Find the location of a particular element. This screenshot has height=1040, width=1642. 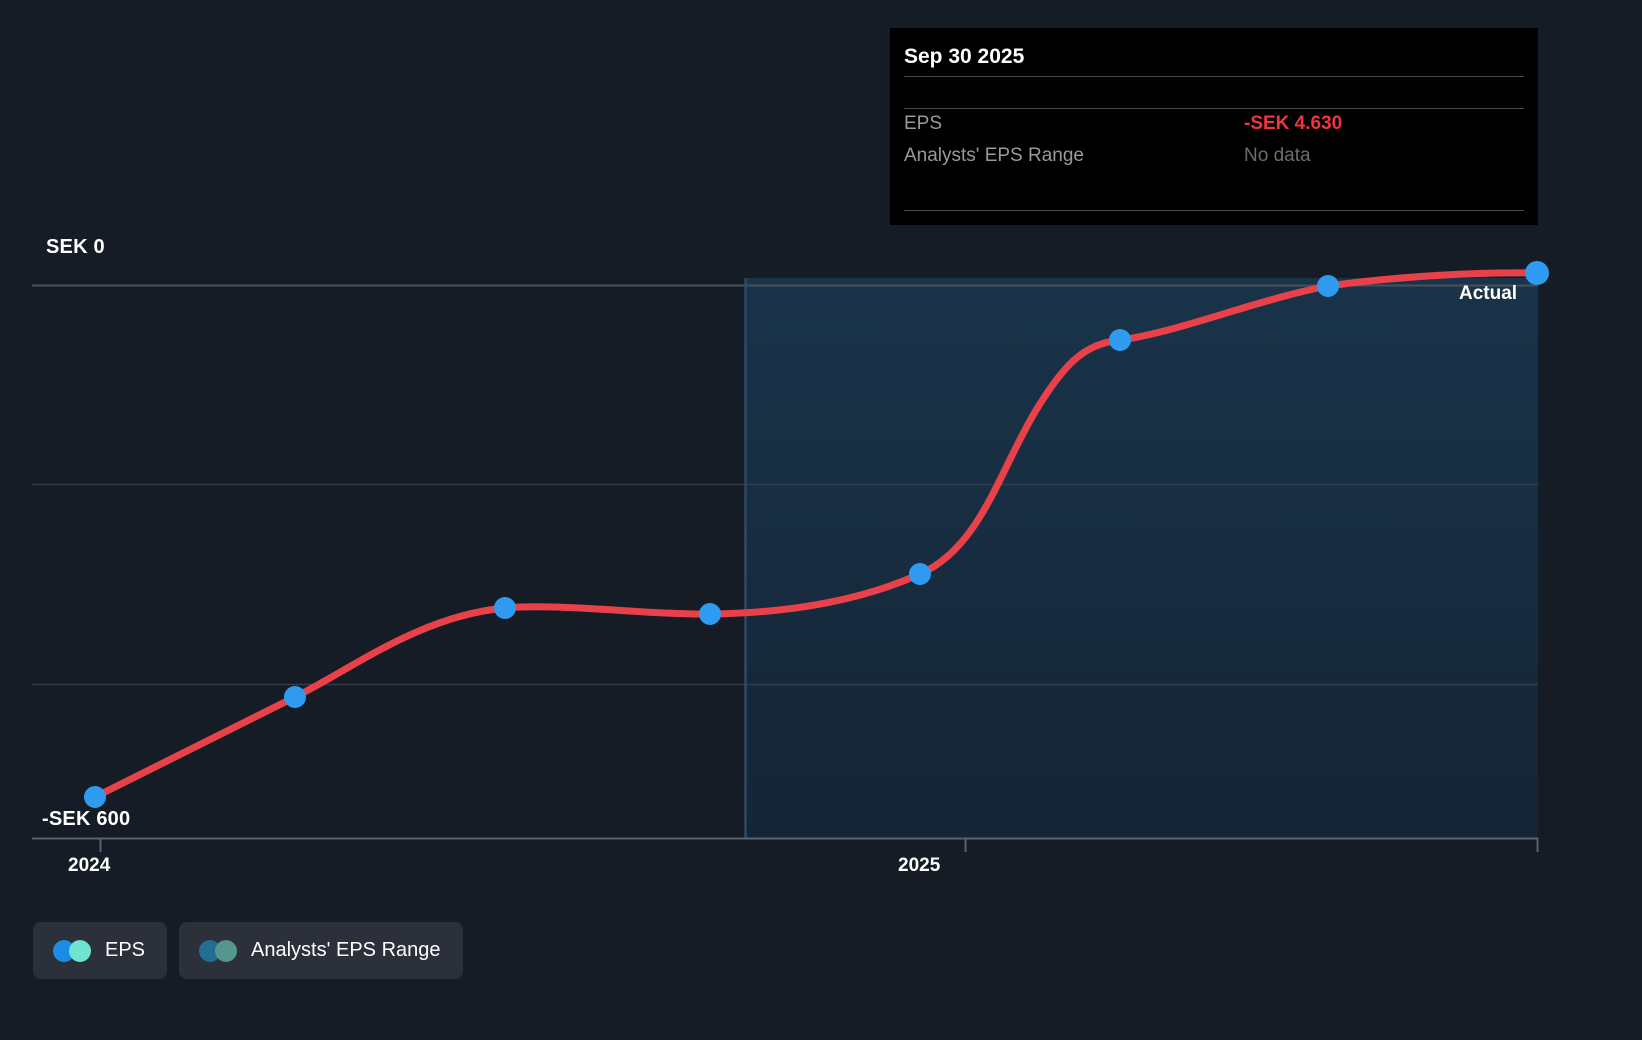

chart-legend: EPS Analysts' EPS Range is located at coordinates (248, 950).